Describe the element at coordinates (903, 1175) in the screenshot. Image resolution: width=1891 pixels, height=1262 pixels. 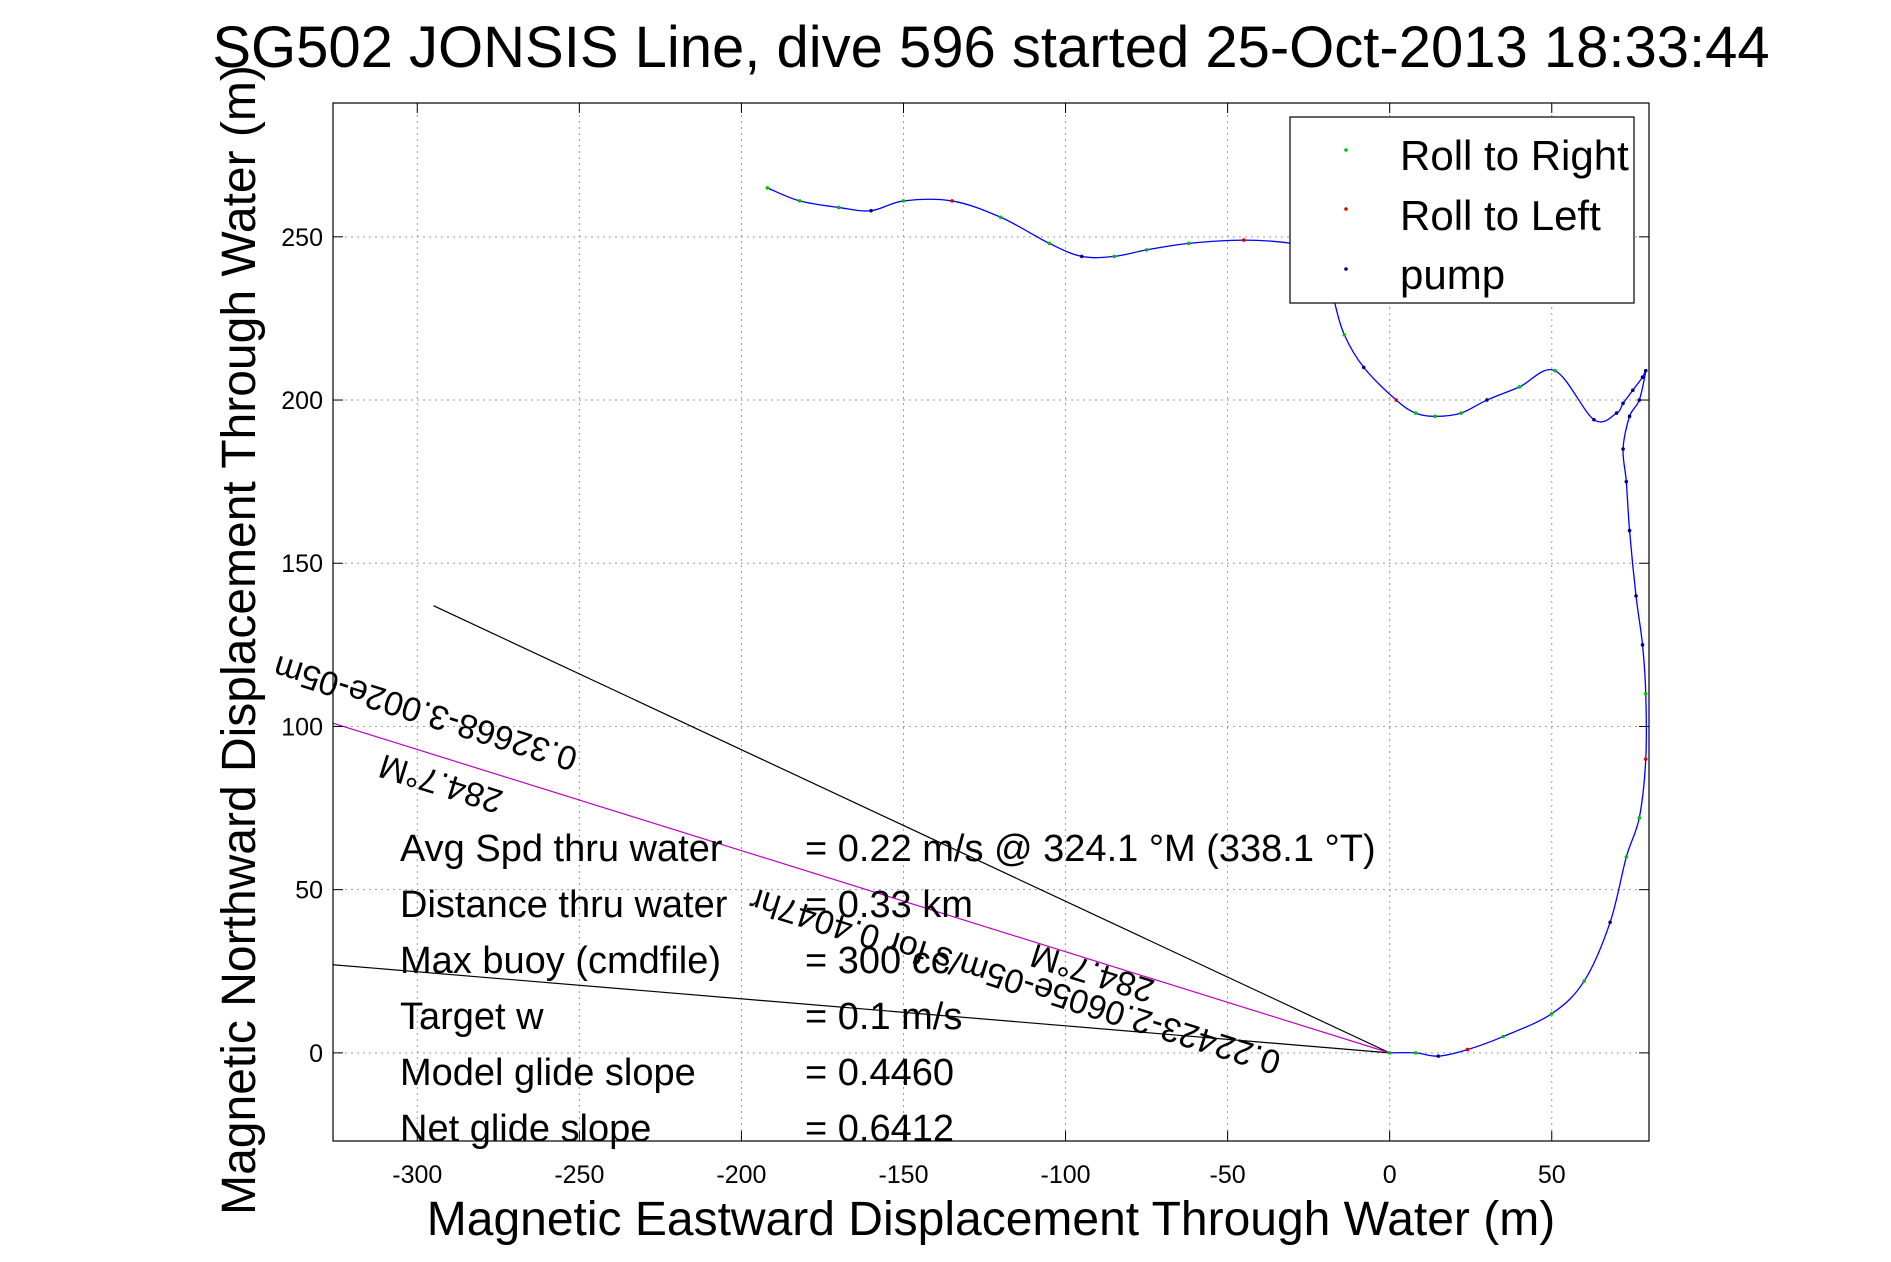
I see `x-tick-label: -150` at that location.